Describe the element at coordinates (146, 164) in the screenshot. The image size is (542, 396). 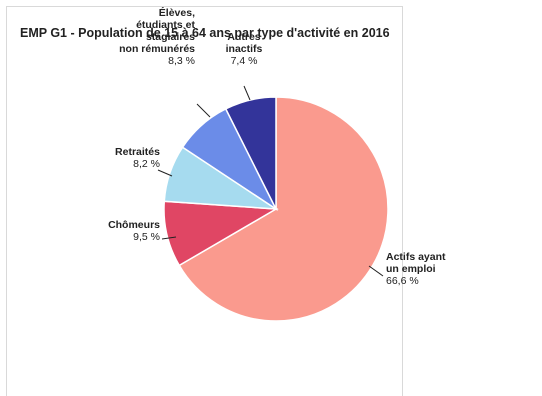
I see `slice-value: 8,2 %` at that location.